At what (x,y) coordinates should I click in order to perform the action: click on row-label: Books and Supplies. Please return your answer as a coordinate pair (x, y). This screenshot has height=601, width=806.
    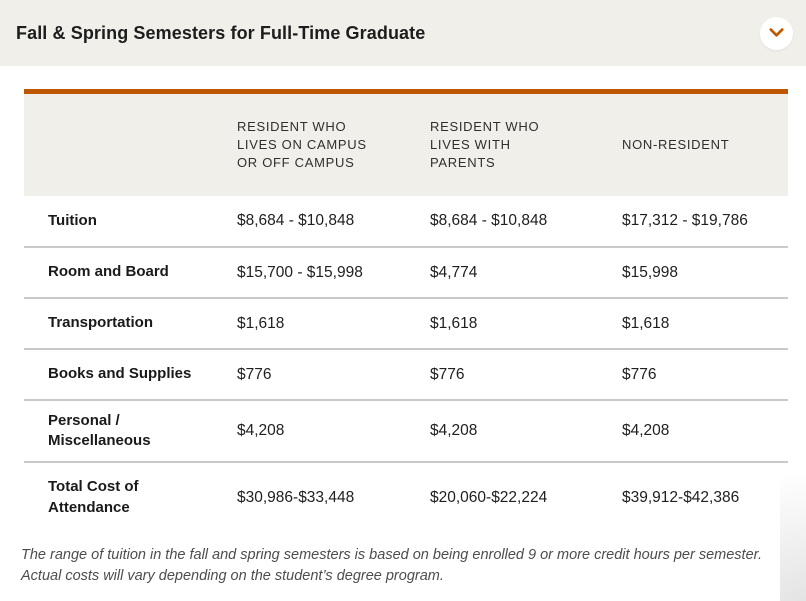
    Looking at the image, I should click on (120, 374).